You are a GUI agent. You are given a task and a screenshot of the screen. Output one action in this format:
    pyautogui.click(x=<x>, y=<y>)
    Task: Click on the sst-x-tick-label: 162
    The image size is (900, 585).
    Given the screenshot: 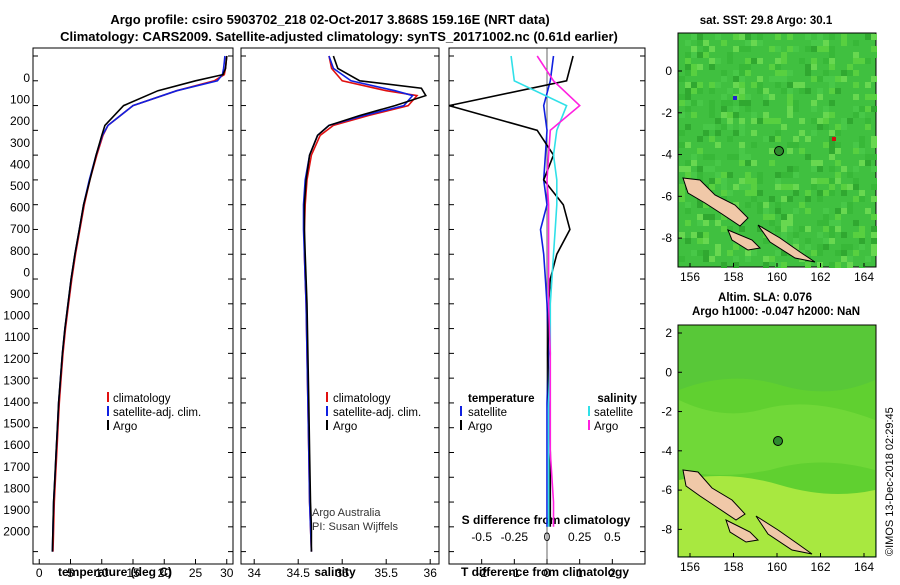 What is the action you would take?
    pyautogui.click(x=820, y=277)
    